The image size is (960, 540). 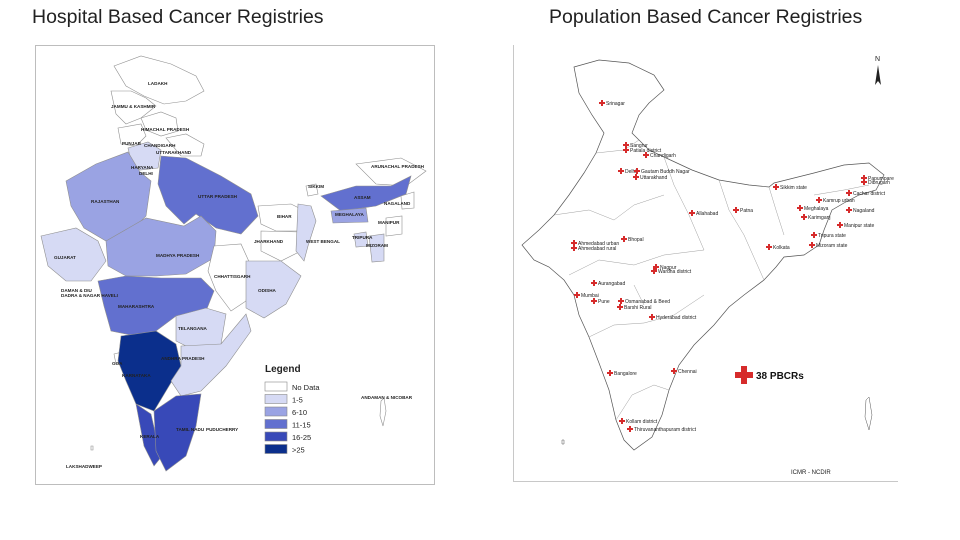 I want to click on region-odisha, so click(x=273, y=289).